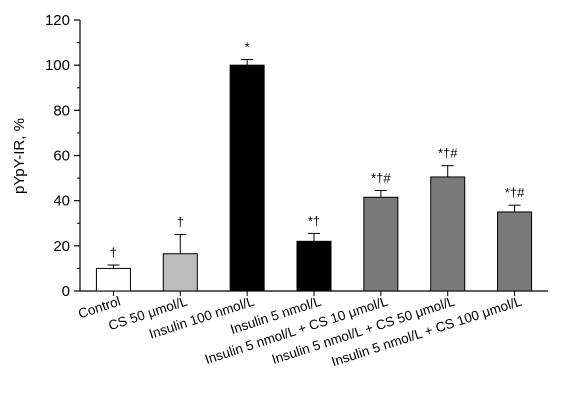 This screenshot has width=582, height=406. Describe the element at coordinates (314, 220) in the screenshot. I see `significance-label: *†` at that location.